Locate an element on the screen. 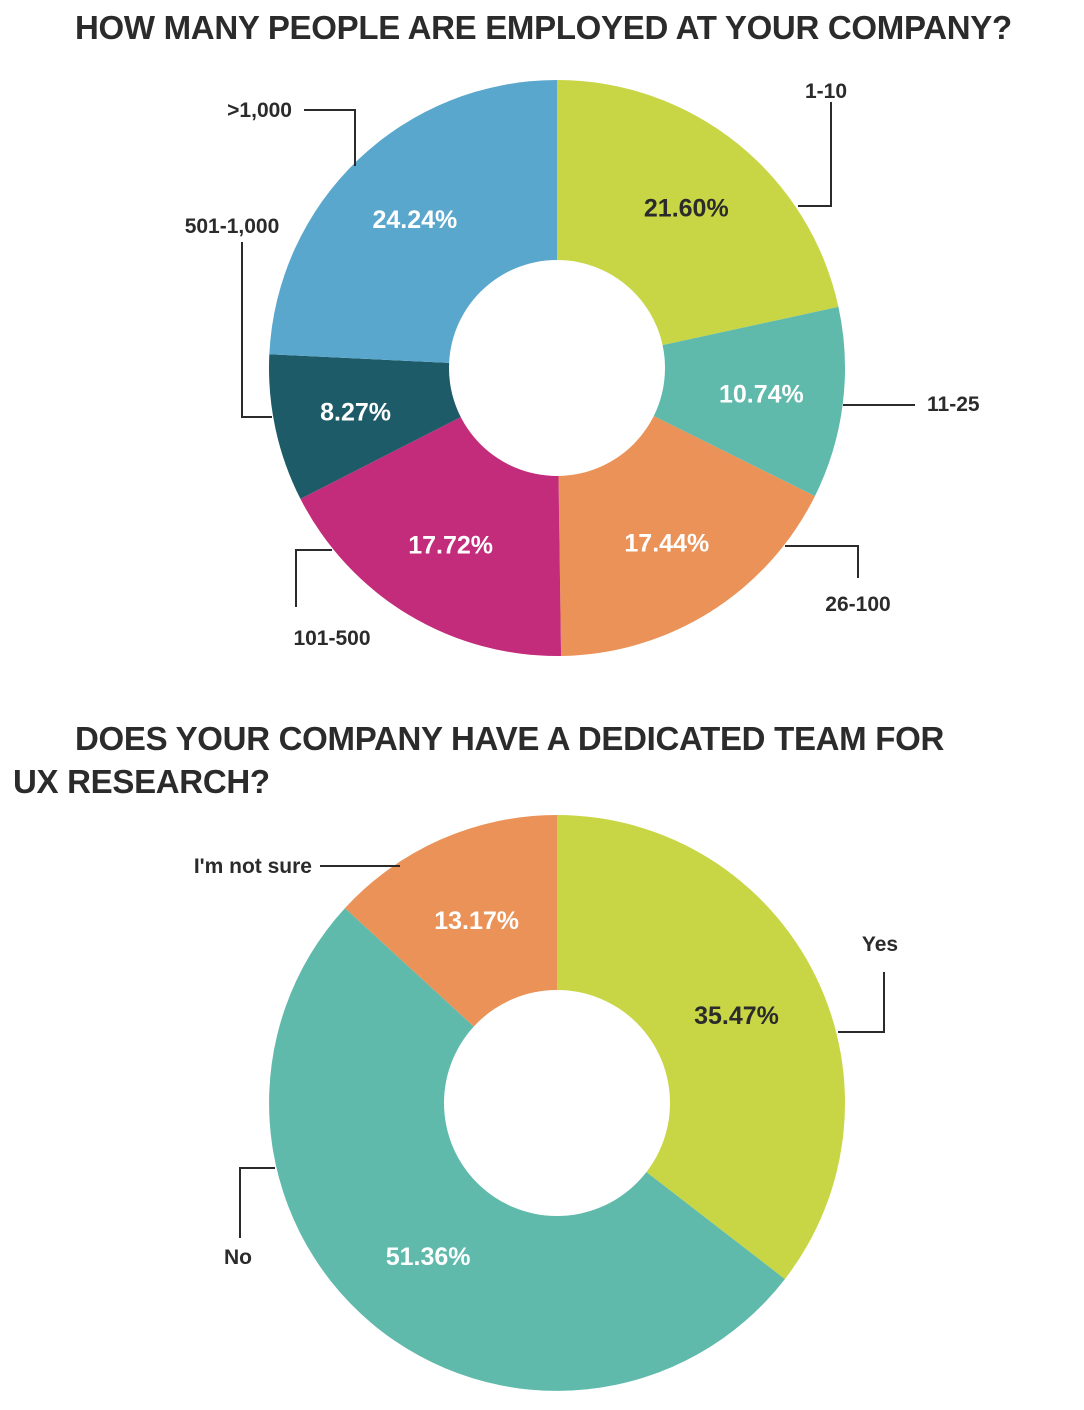 This screenshot has height=1410, width=1084. value-label-1-10: 21.60% is located at coordinates (686, 209).